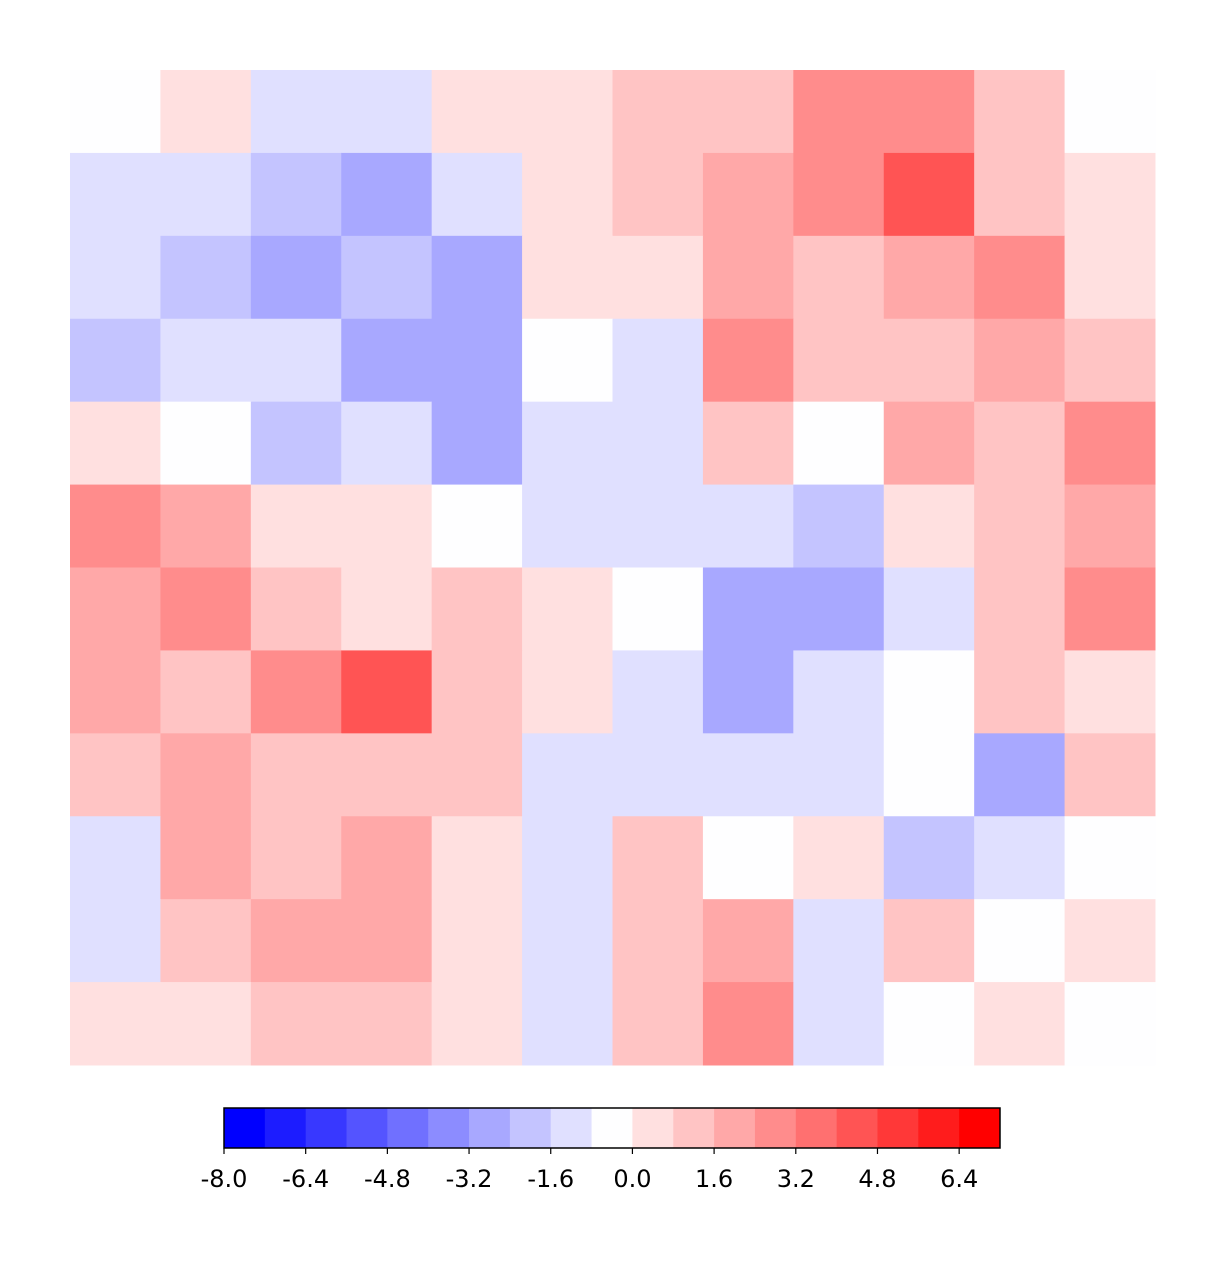 The width and height of the screenshot is (1224, 1265). What do you see at coordinates (305, 1179) in the screenshot?
I see `colorbar-tick-label: -6.4` at bounding box center [305, 1179].